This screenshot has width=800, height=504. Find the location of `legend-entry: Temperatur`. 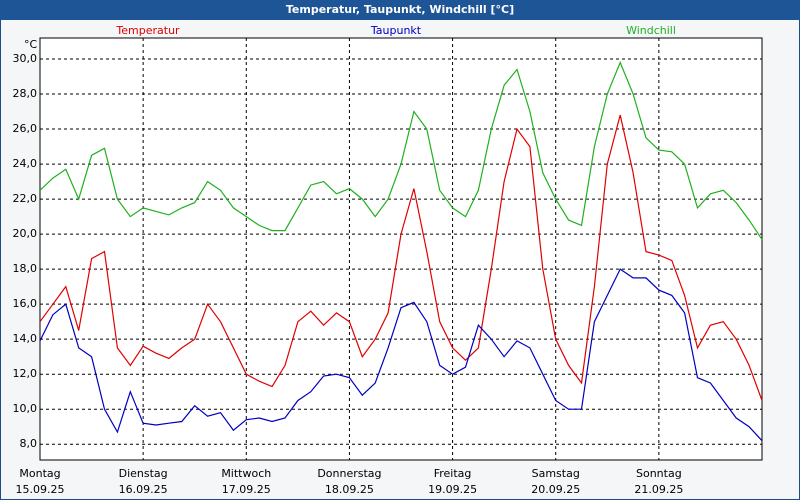

legend-entry: Temperatur is located at coordinates (147, 30).